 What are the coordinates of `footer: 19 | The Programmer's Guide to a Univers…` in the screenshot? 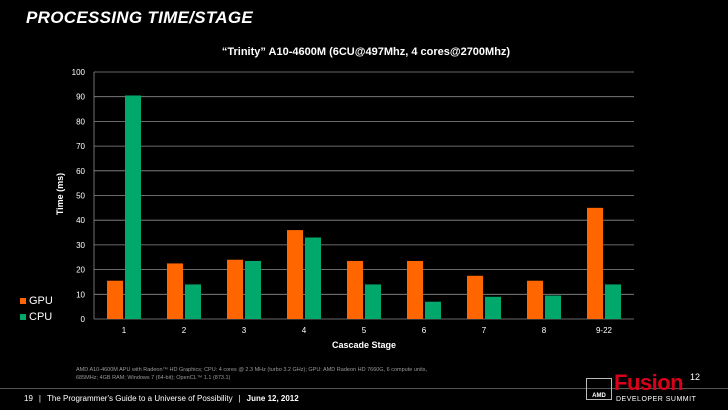 It's located at (161, 398).